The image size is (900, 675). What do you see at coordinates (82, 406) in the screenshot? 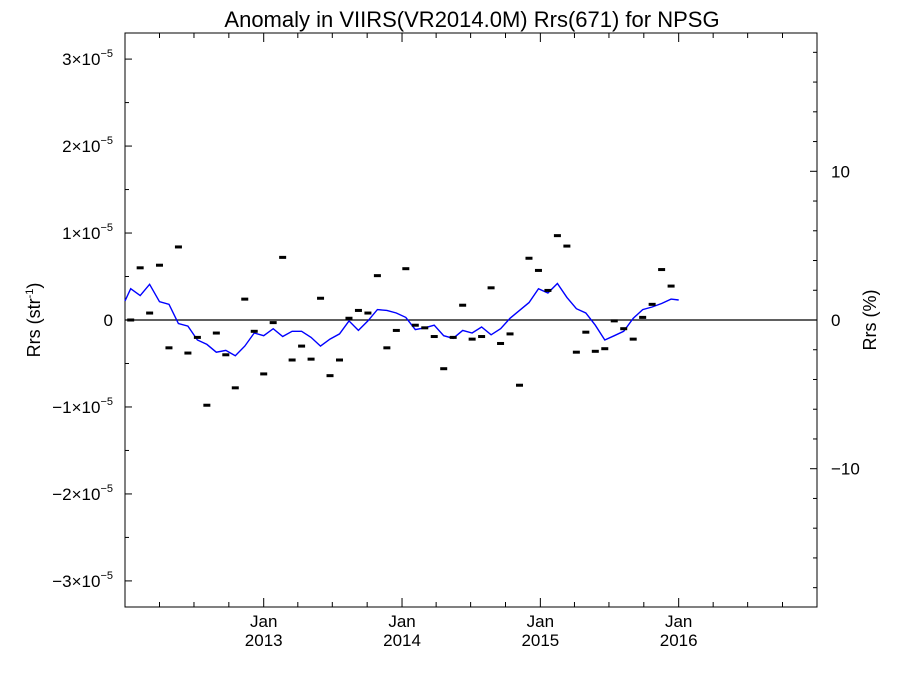
I see `y-tick-label-left: −1×10⁻⁵` at bounding box center [82, 406].